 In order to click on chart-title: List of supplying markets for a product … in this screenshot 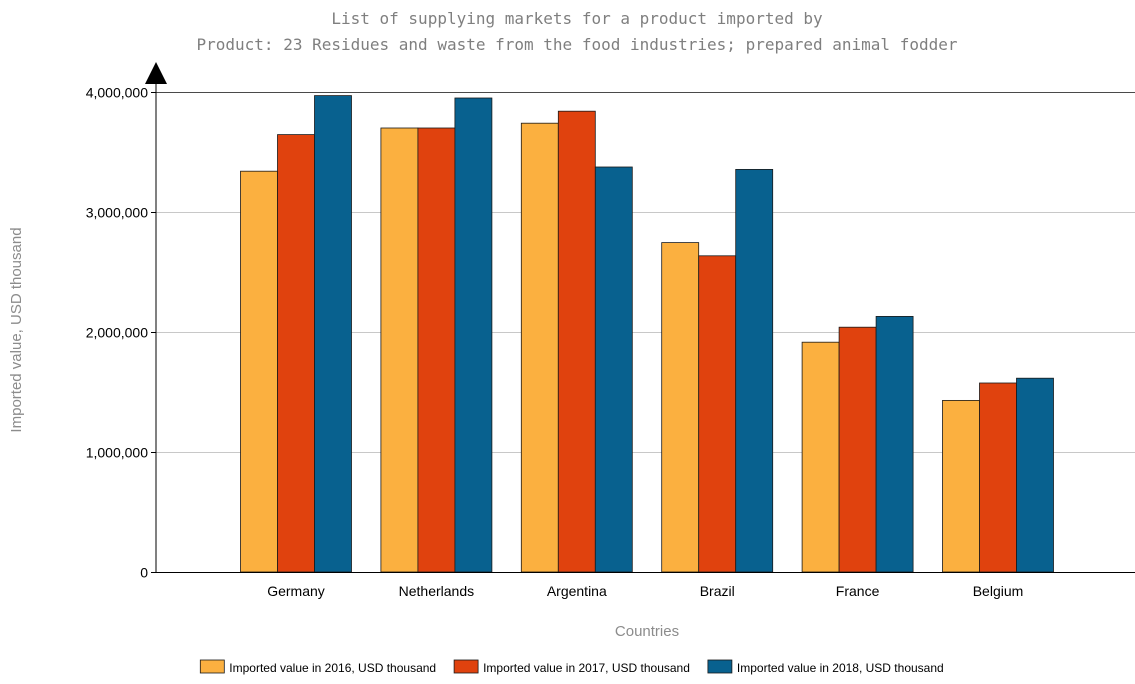, I will do `click(577, 18)`.